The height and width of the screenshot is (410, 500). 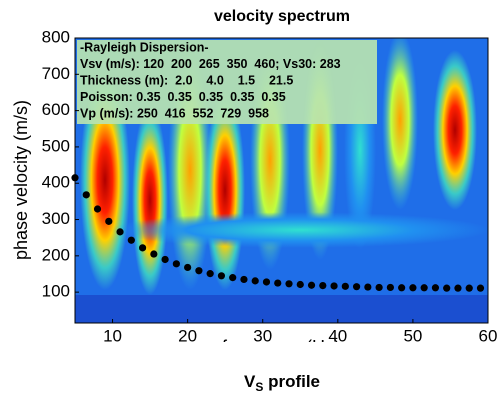 I want to click on x-label-clip: frequency (Hz), so click(x=281, y=347).